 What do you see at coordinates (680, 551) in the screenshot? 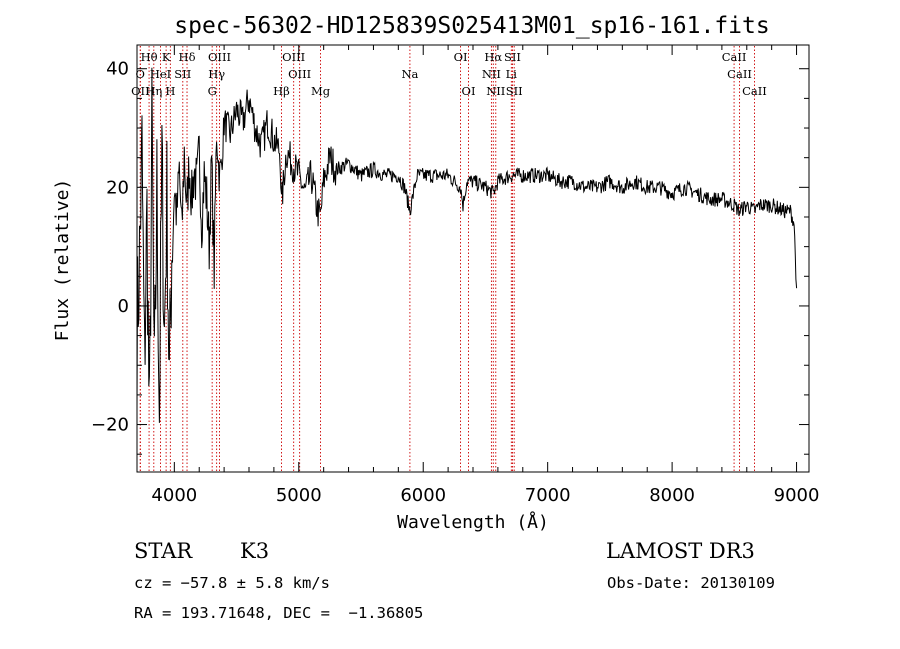
I see `survey-name: LAMOST DR3` at bounding box center [680, 551].